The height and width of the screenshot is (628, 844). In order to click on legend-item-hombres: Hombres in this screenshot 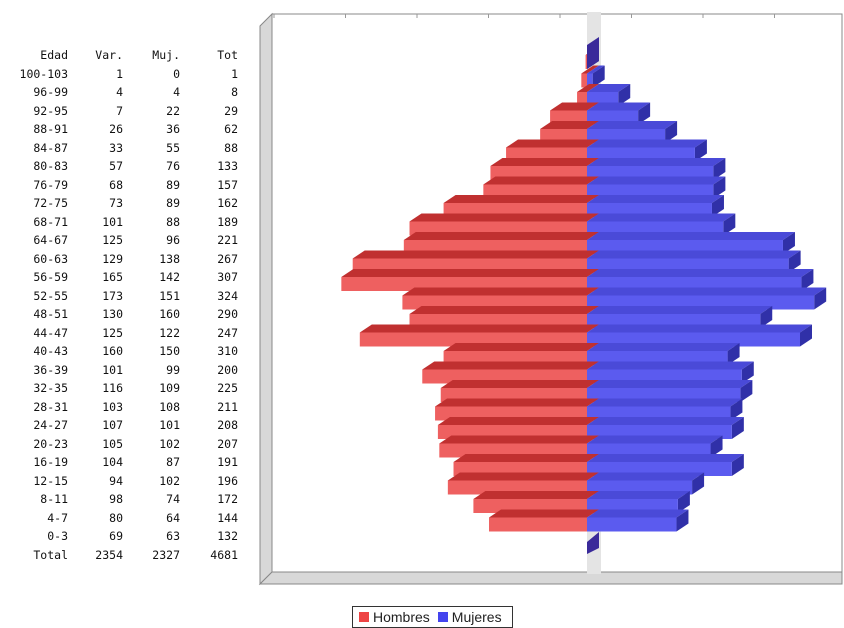, I will do `click(393, 617)`.